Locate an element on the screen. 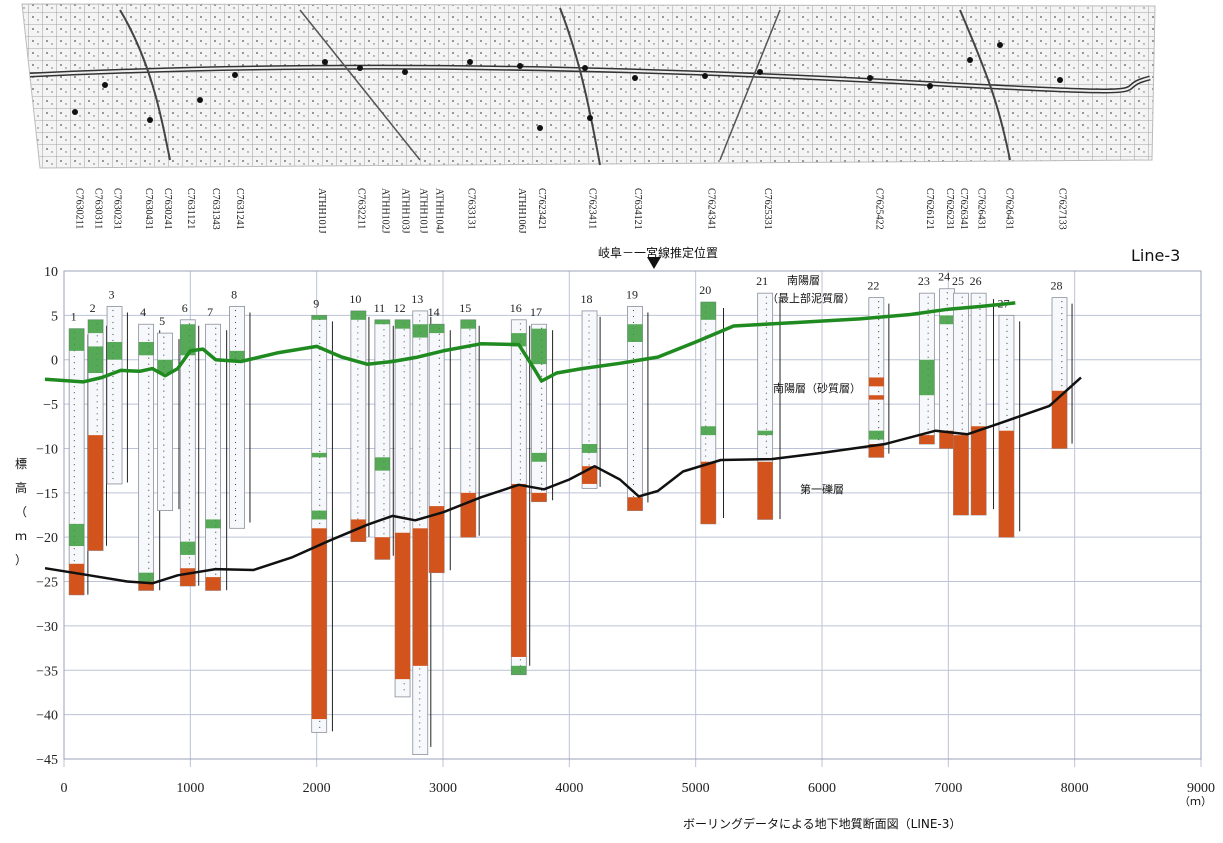 The width and height of the screenshot is (1223, 843). borehole-23: 23 is located at coordinates (930, 359).